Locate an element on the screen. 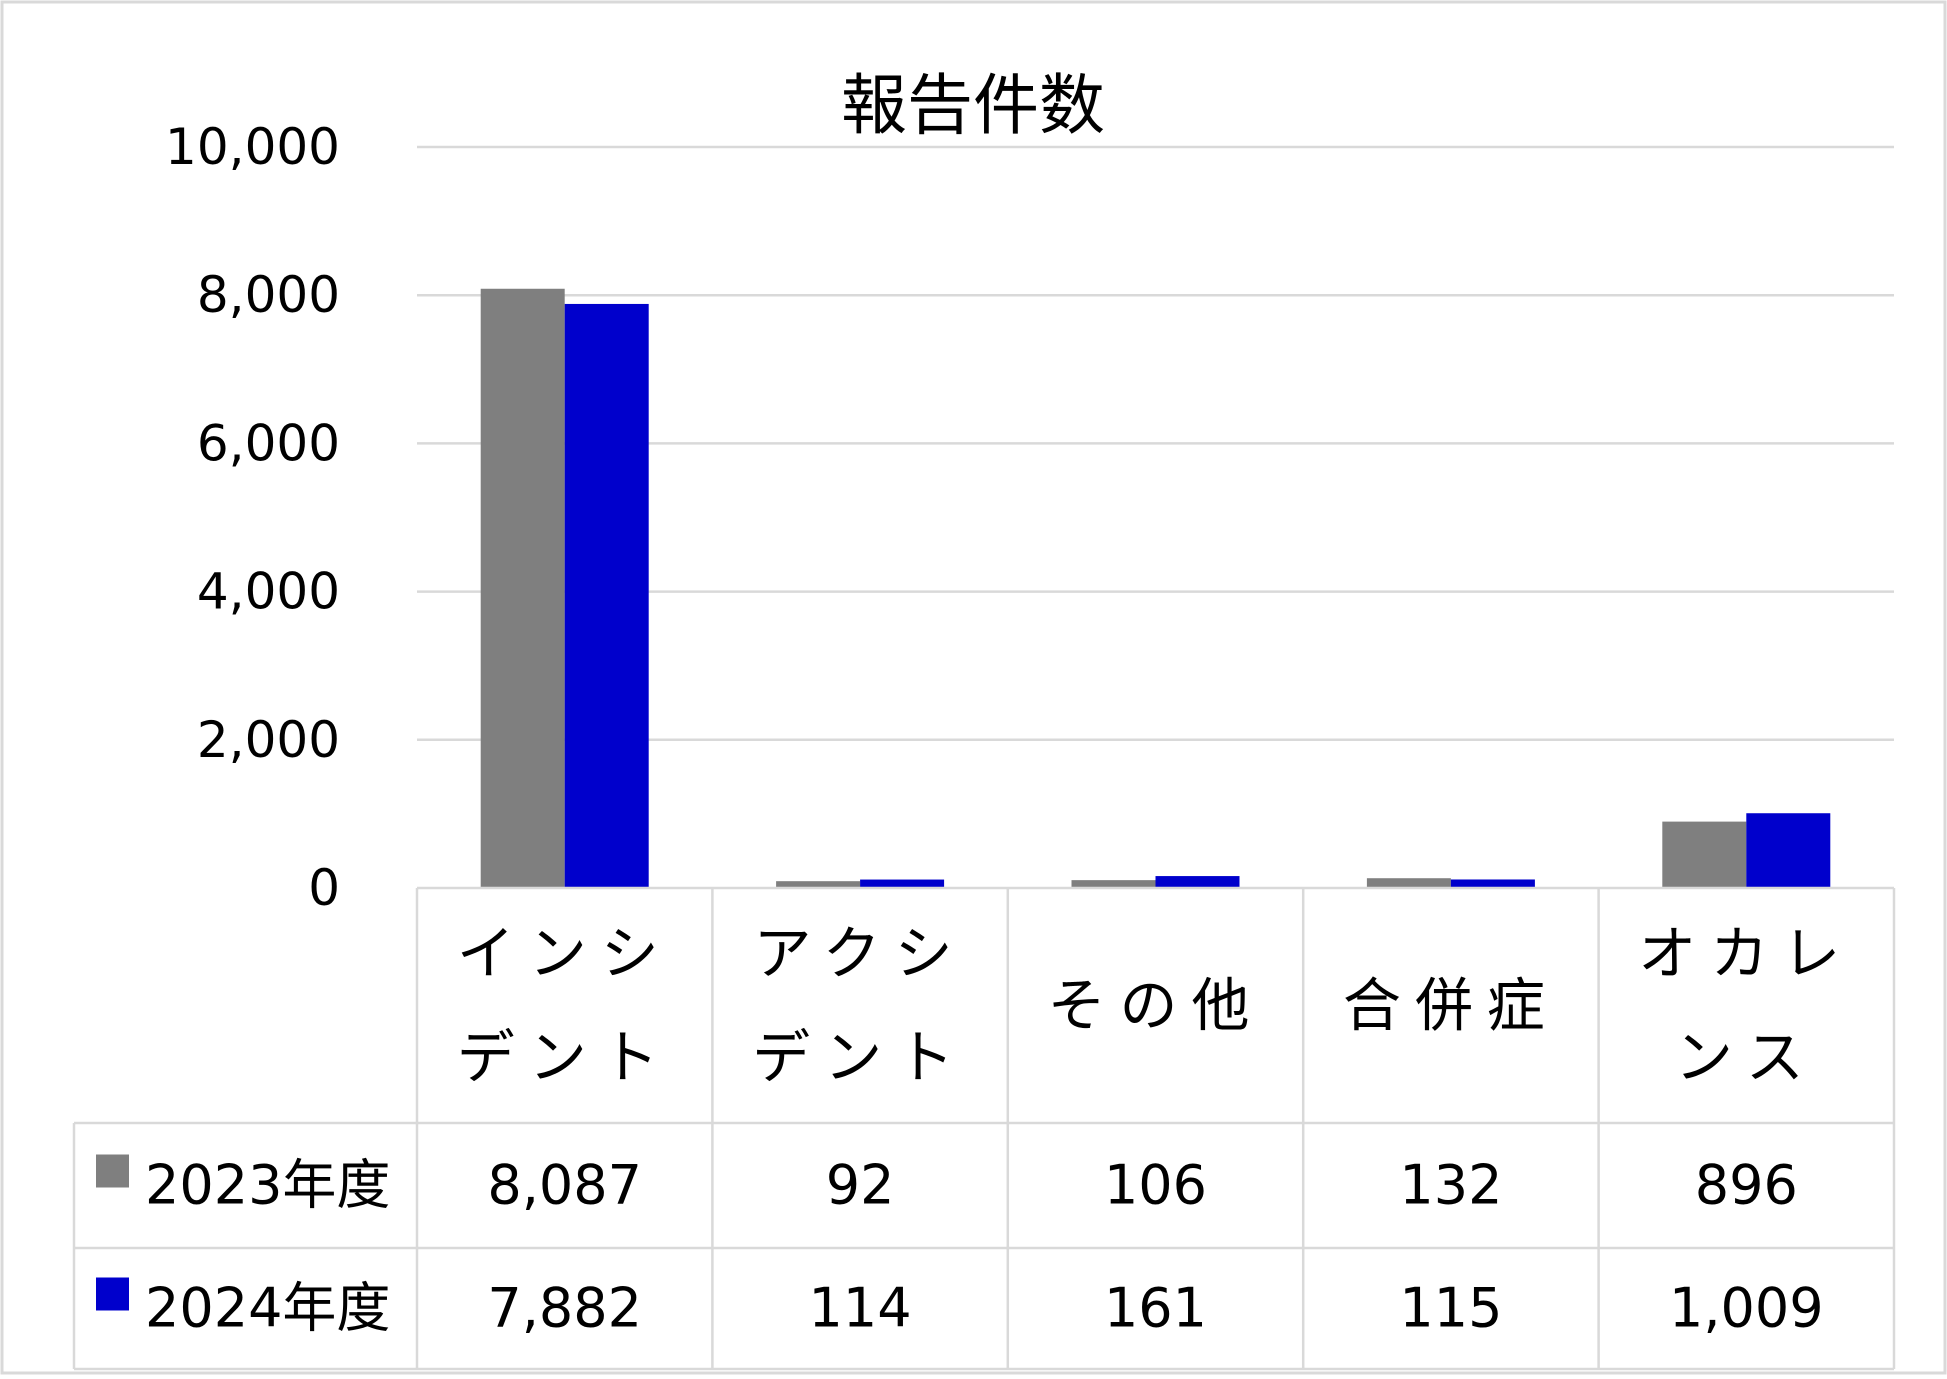  y-tick-label: 4,000 is located at coordinates (268, 592).